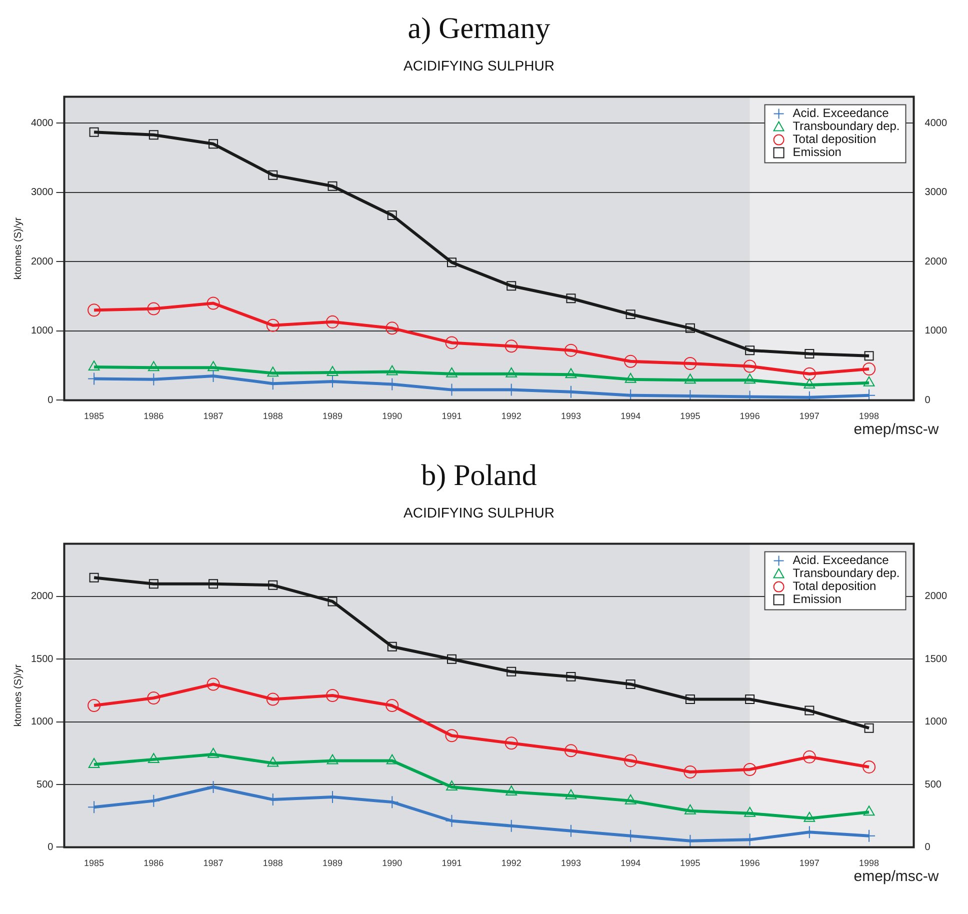 Image resolution: width=968 pixels, height=914 pixels. What do you see at coordinates (45, 784) in the screenshot?
I see `y-tick-label: 500` at bounding box center [45, 784].